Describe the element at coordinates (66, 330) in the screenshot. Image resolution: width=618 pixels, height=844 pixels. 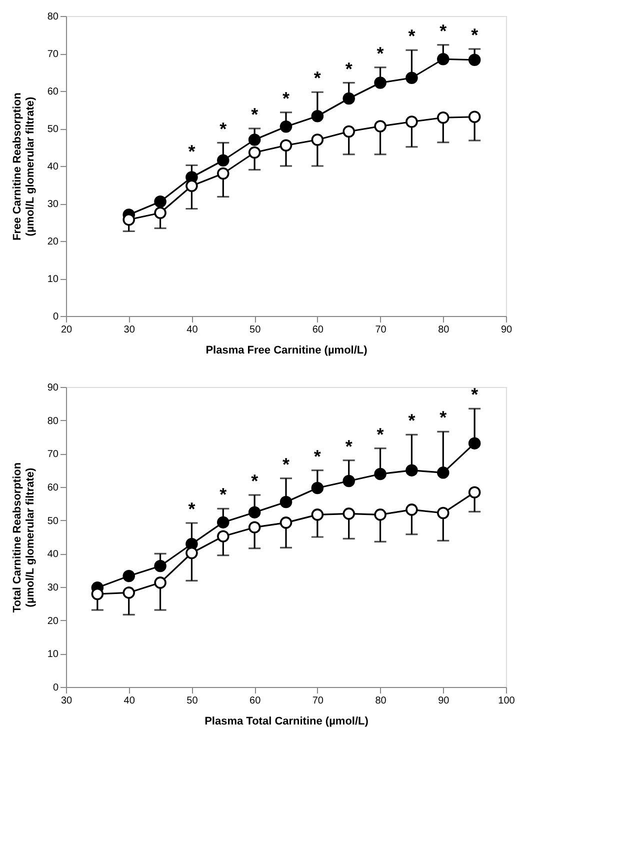
I see `x-tick-label: 20` at that location.